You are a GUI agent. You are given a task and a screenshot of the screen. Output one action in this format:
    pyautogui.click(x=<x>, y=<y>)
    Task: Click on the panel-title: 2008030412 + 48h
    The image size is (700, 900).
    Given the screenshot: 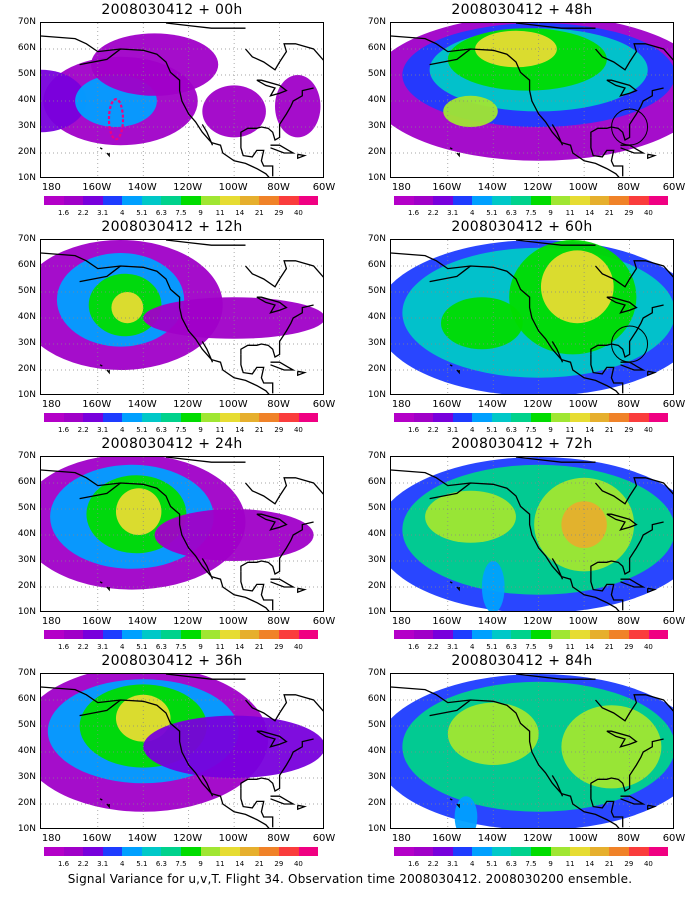 What is the action you would take?
    pyautogui.click(x=522, y=10)
    